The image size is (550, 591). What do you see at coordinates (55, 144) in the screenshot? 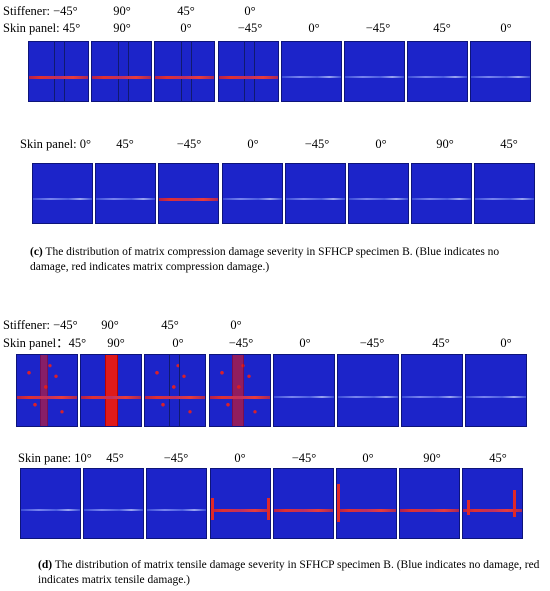
I see `skin-panel-label: Skin panel: 0°` at bounding box center [55, 144].